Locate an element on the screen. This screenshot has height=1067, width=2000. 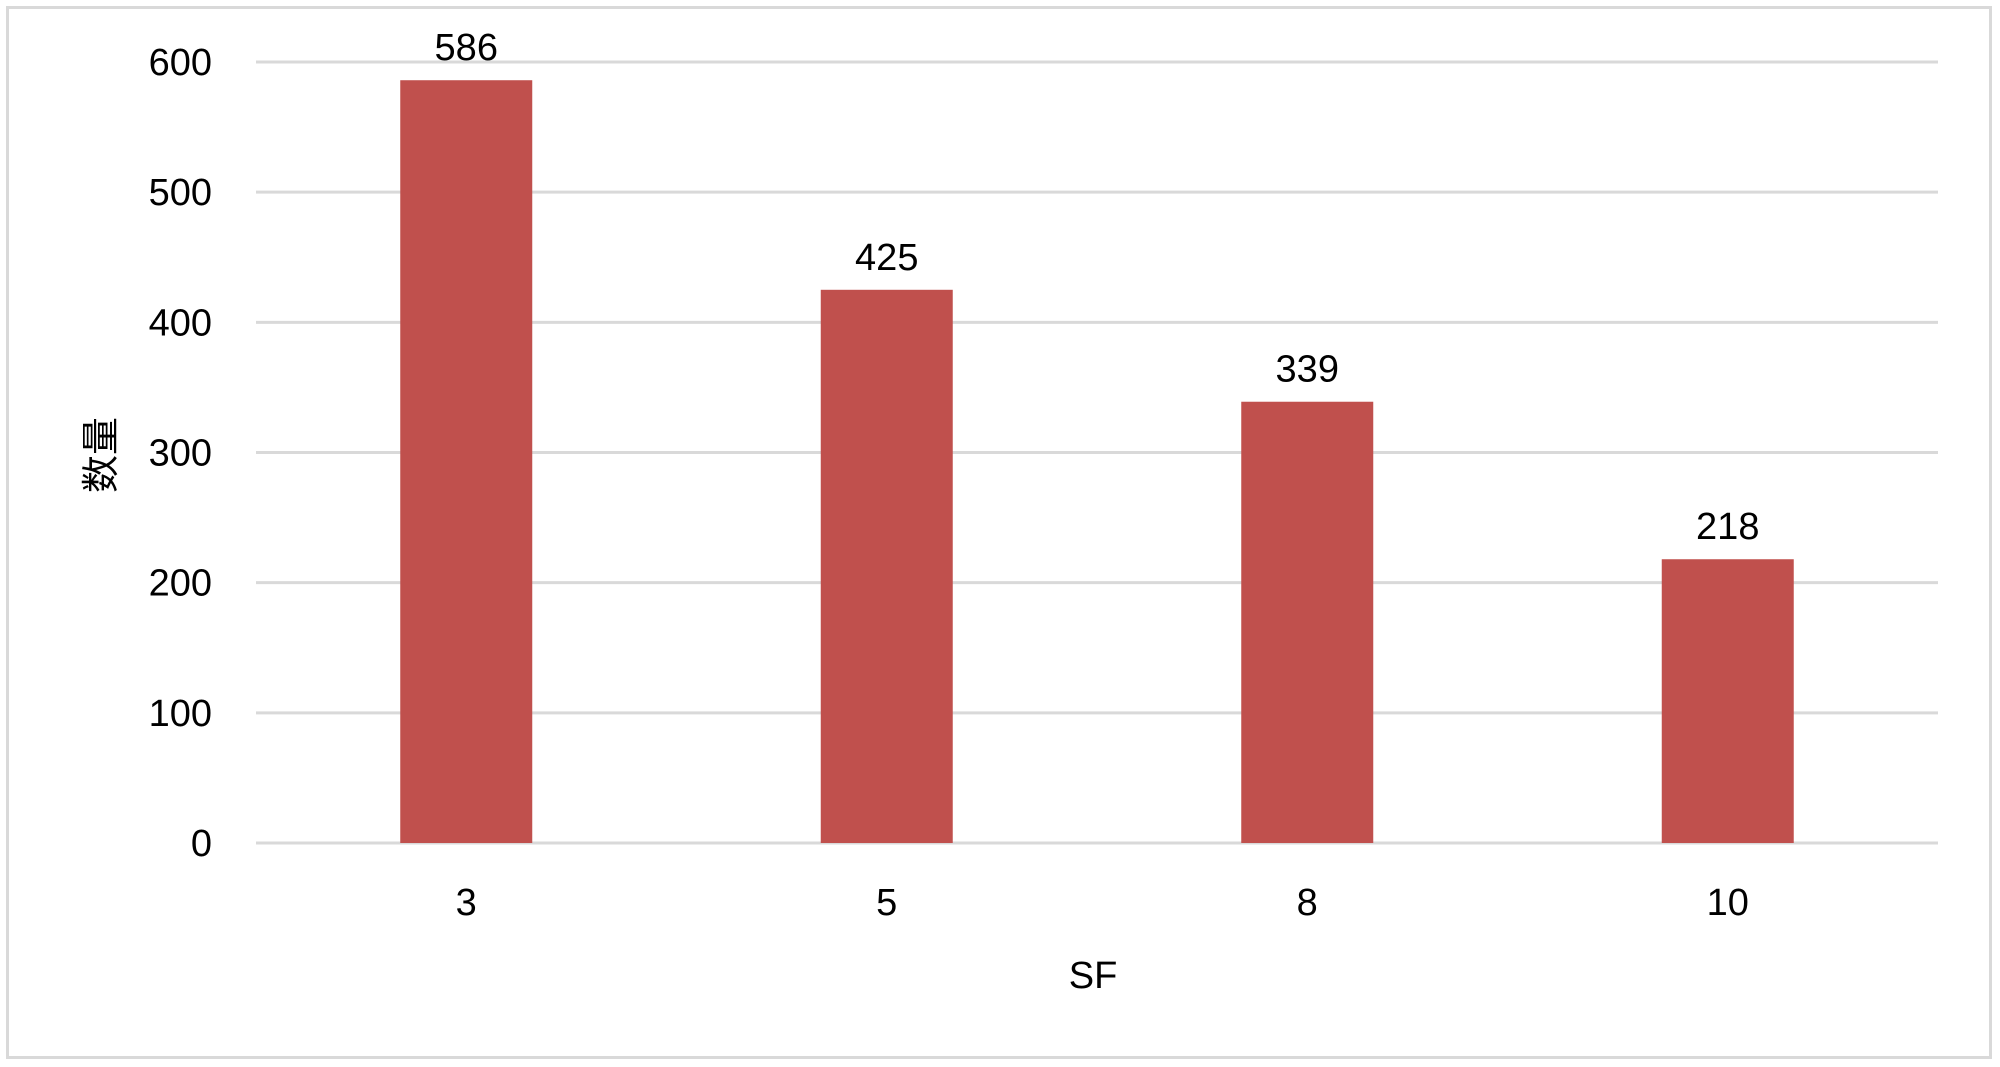
x-tick-label: 3 is located at coordinates (466, 903).